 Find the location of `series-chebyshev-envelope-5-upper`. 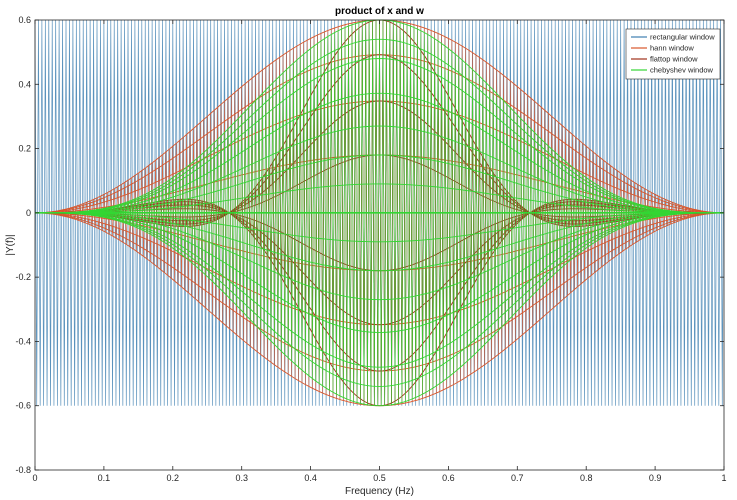

series-chebyshev-envelope-5-upper is located at coordinates (379, 184).